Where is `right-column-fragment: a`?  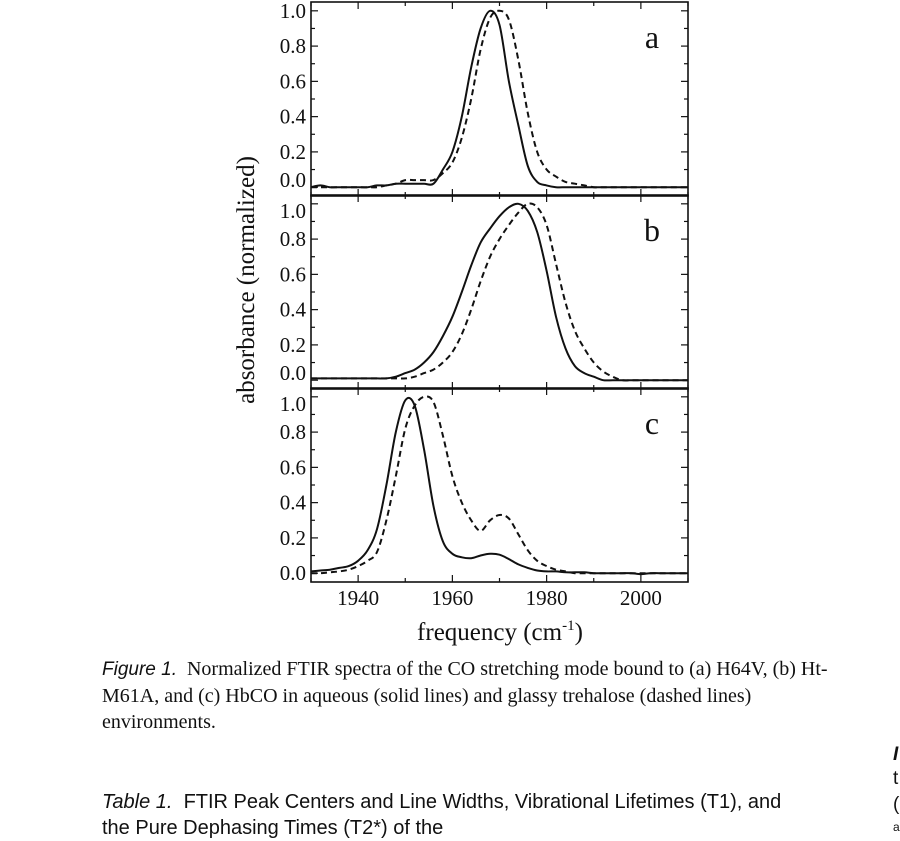 right-column-fragment: a is located at coordinates (896, 827).